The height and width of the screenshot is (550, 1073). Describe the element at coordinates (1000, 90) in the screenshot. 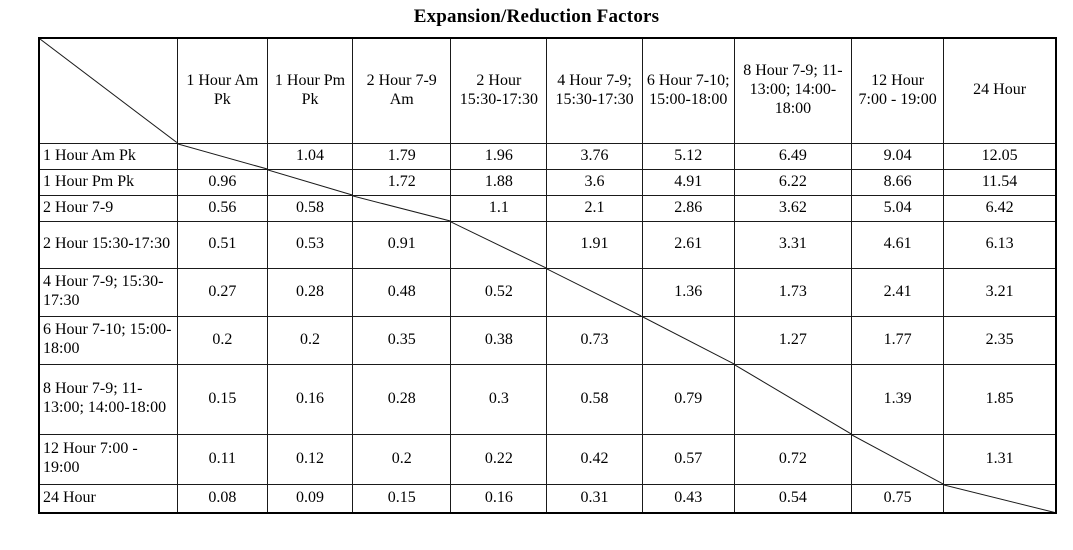

I see `column-header: 24 Hour` at that location.